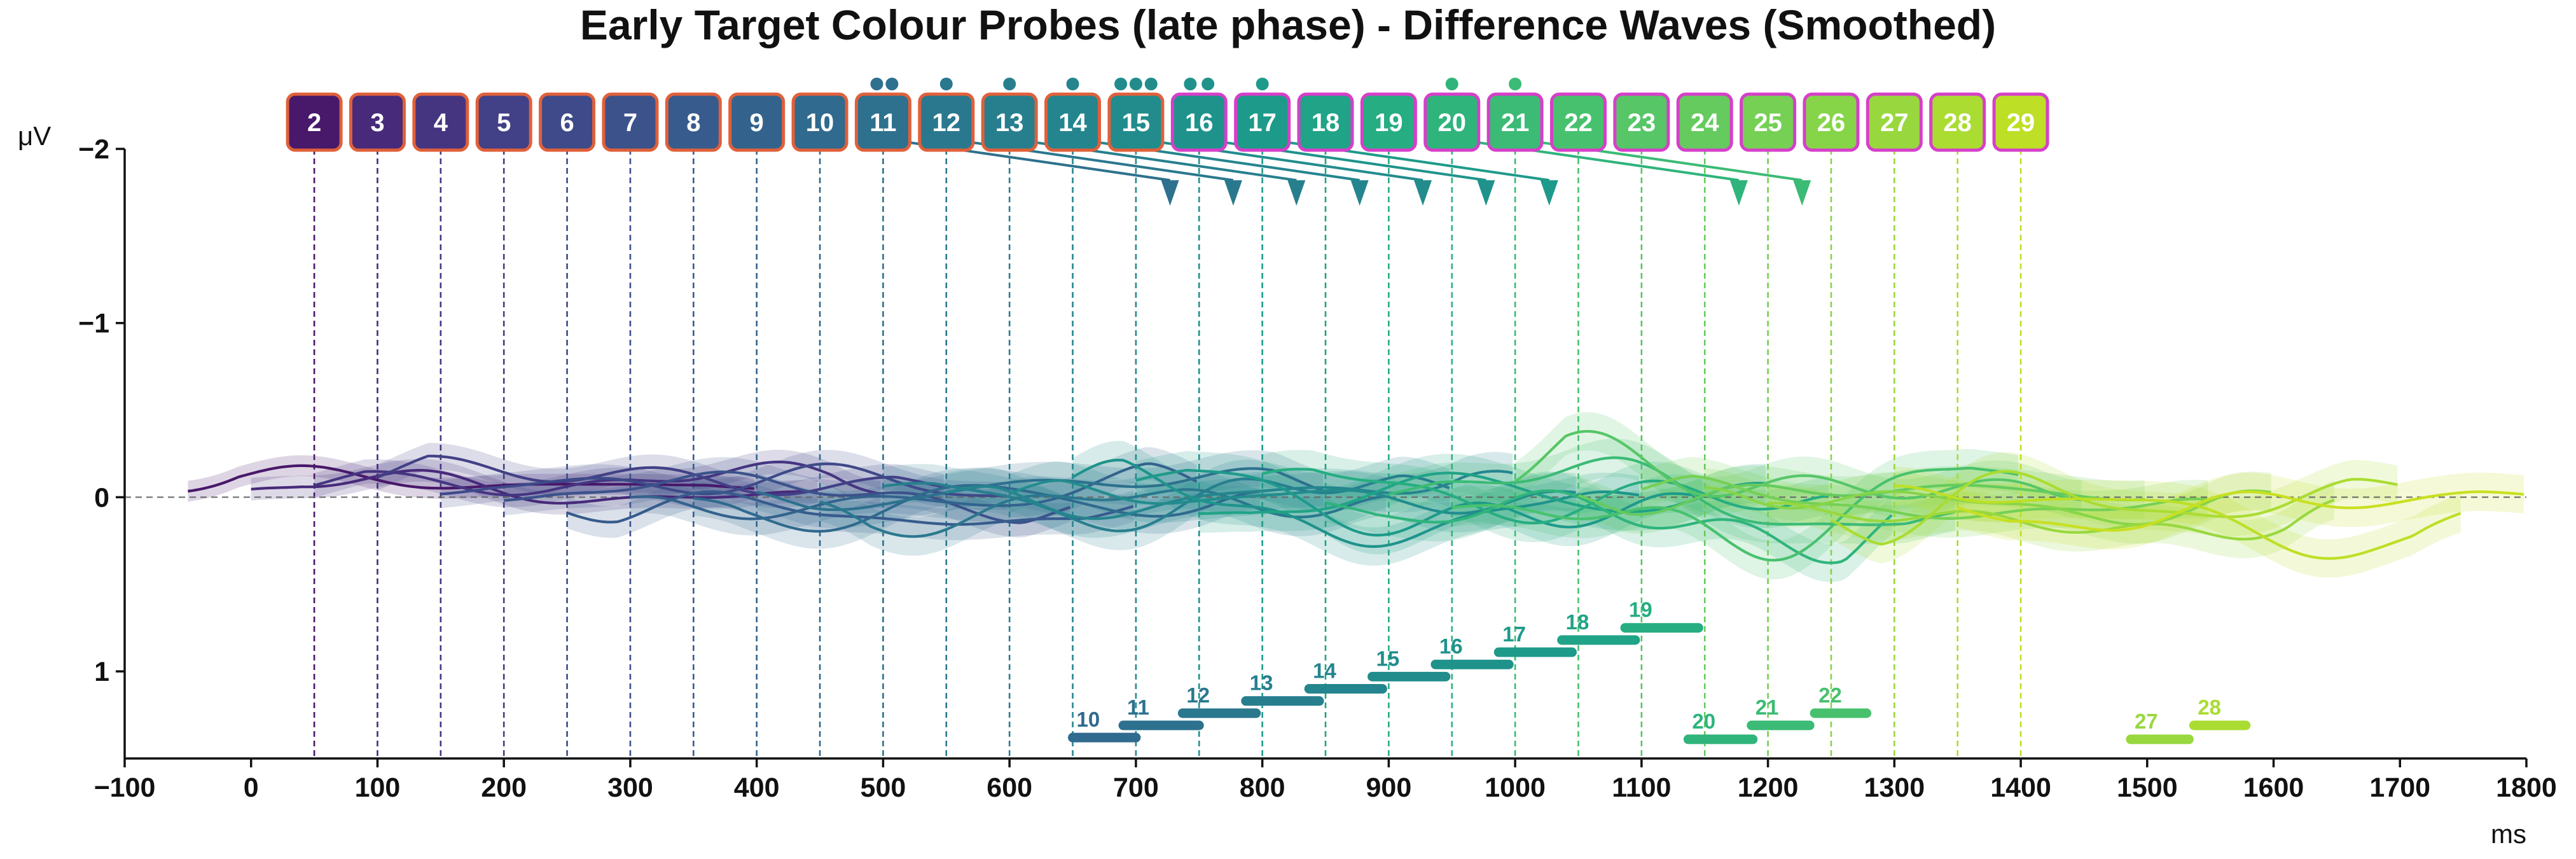 This screenshot has height=859, width=2576. Describe the element at coordinates (2146, 721) in the screenshot. I see `significance-segment-label: 27` at that location.